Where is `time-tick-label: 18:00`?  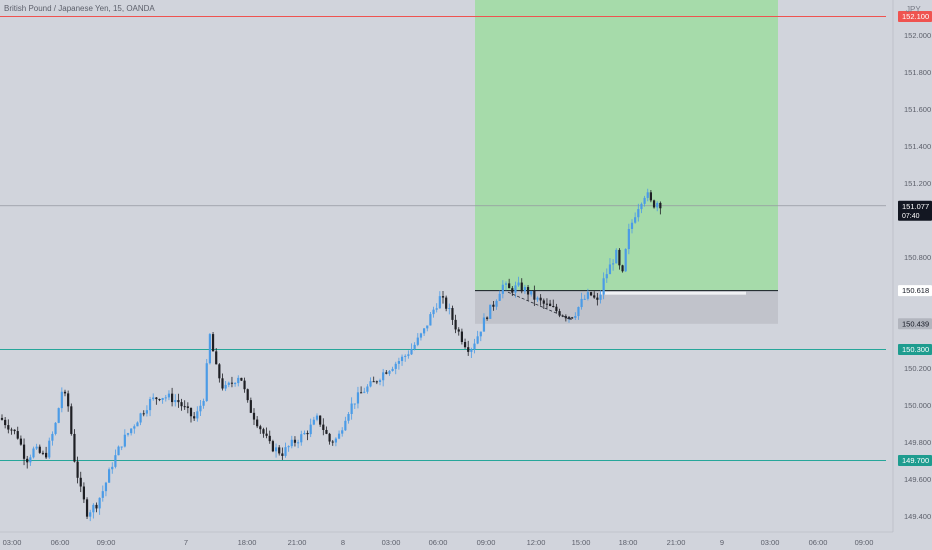 time-tick-label: 18:00 is located at coordinates (247, 542).